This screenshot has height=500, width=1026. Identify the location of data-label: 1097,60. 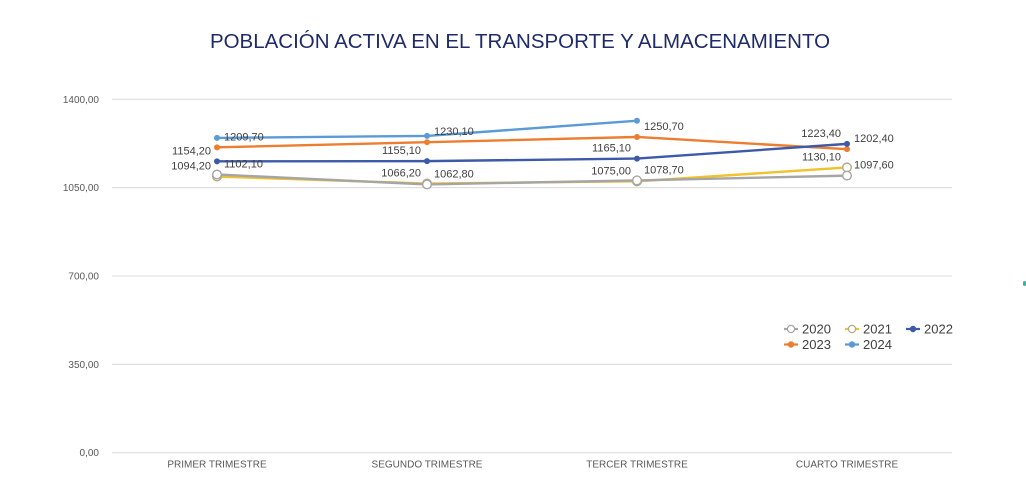
(874, 166).